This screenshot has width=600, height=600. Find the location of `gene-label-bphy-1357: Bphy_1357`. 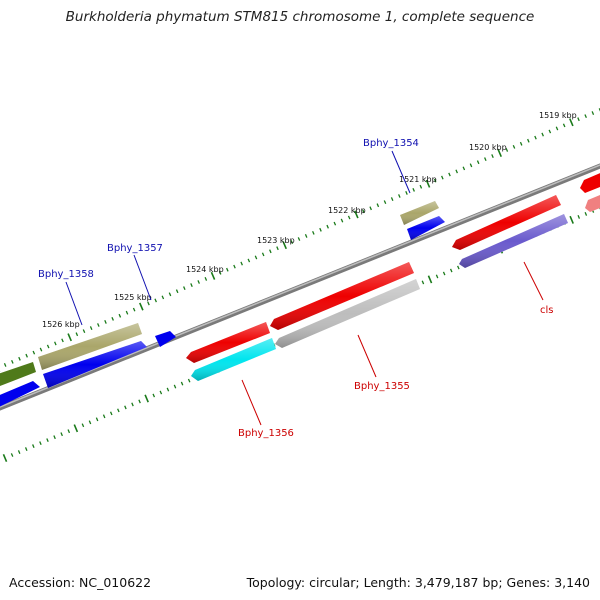

gene-label-bphy-1357: Bphy_1357 is located at coordinates (135, 248).